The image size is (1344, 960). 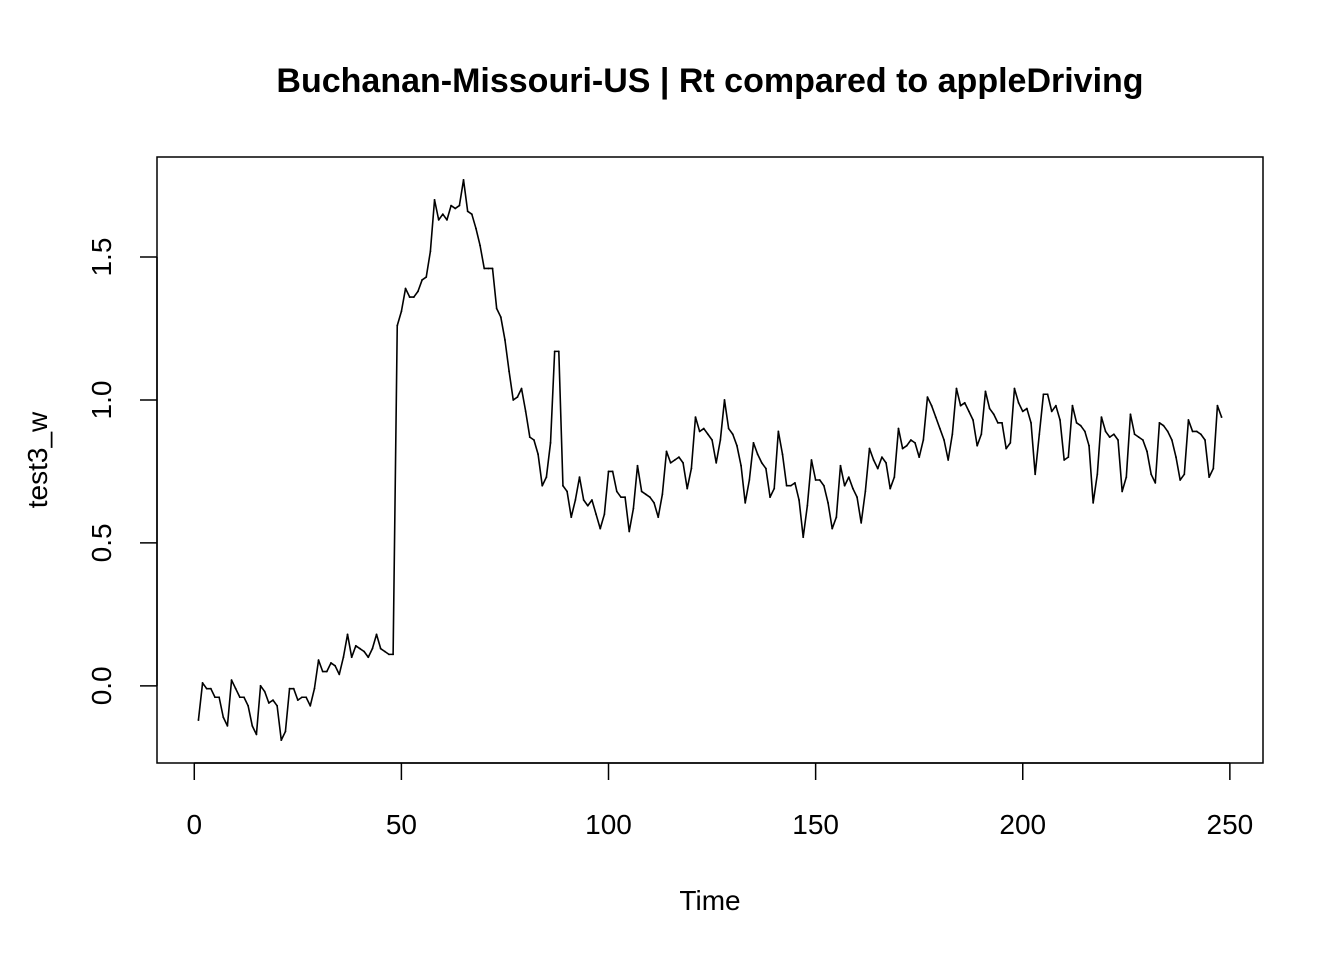 I want to click on y-axis: 0.0 0.5 1.0 1.5, so click(x=122, y=471).